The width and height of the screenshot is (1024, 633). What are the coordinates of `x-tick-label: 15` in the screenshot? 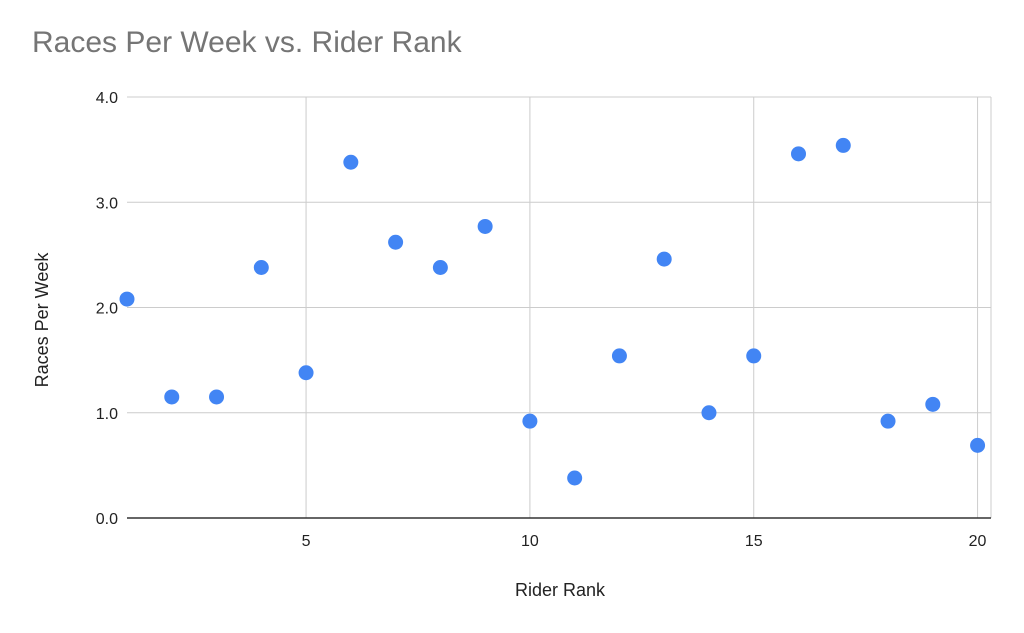 It's located at (754, 541).